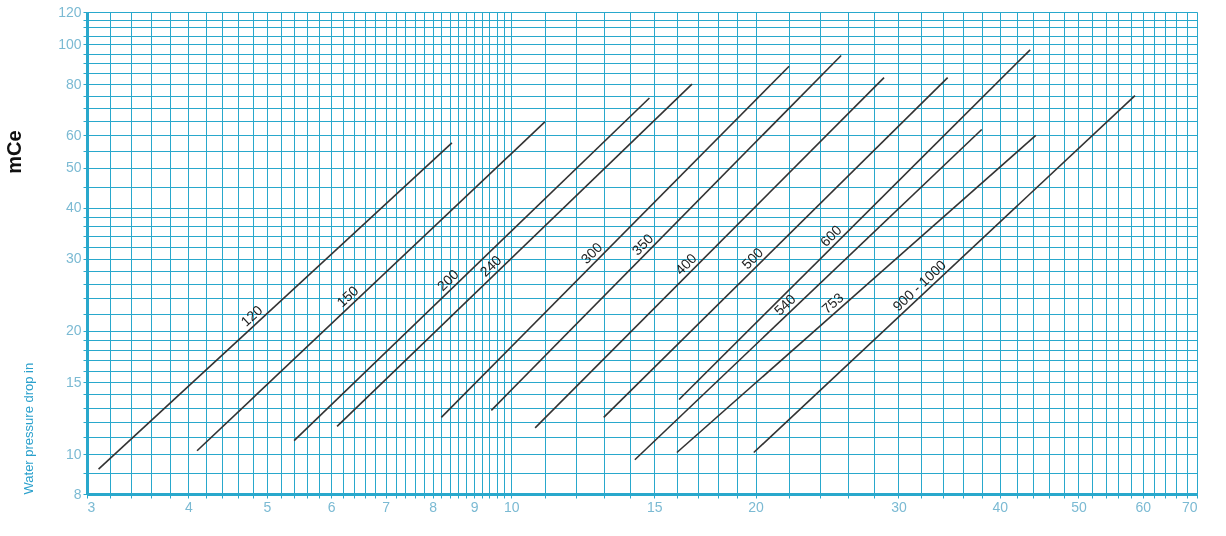 This screenshot has height=536, width=1226. Describe the element at coordinates (1143, 506) in the screenshot. I see `x-tick-label: 60` at that location.